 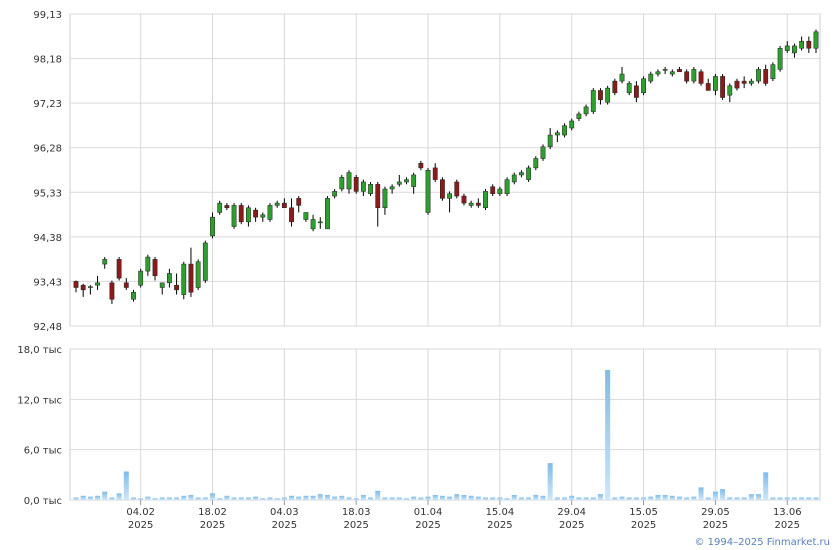 What do you see at coordinates (47, 282) in the screenshot?
I see `price-y-tick-label: 93,43` at bounding box center [47, 282].